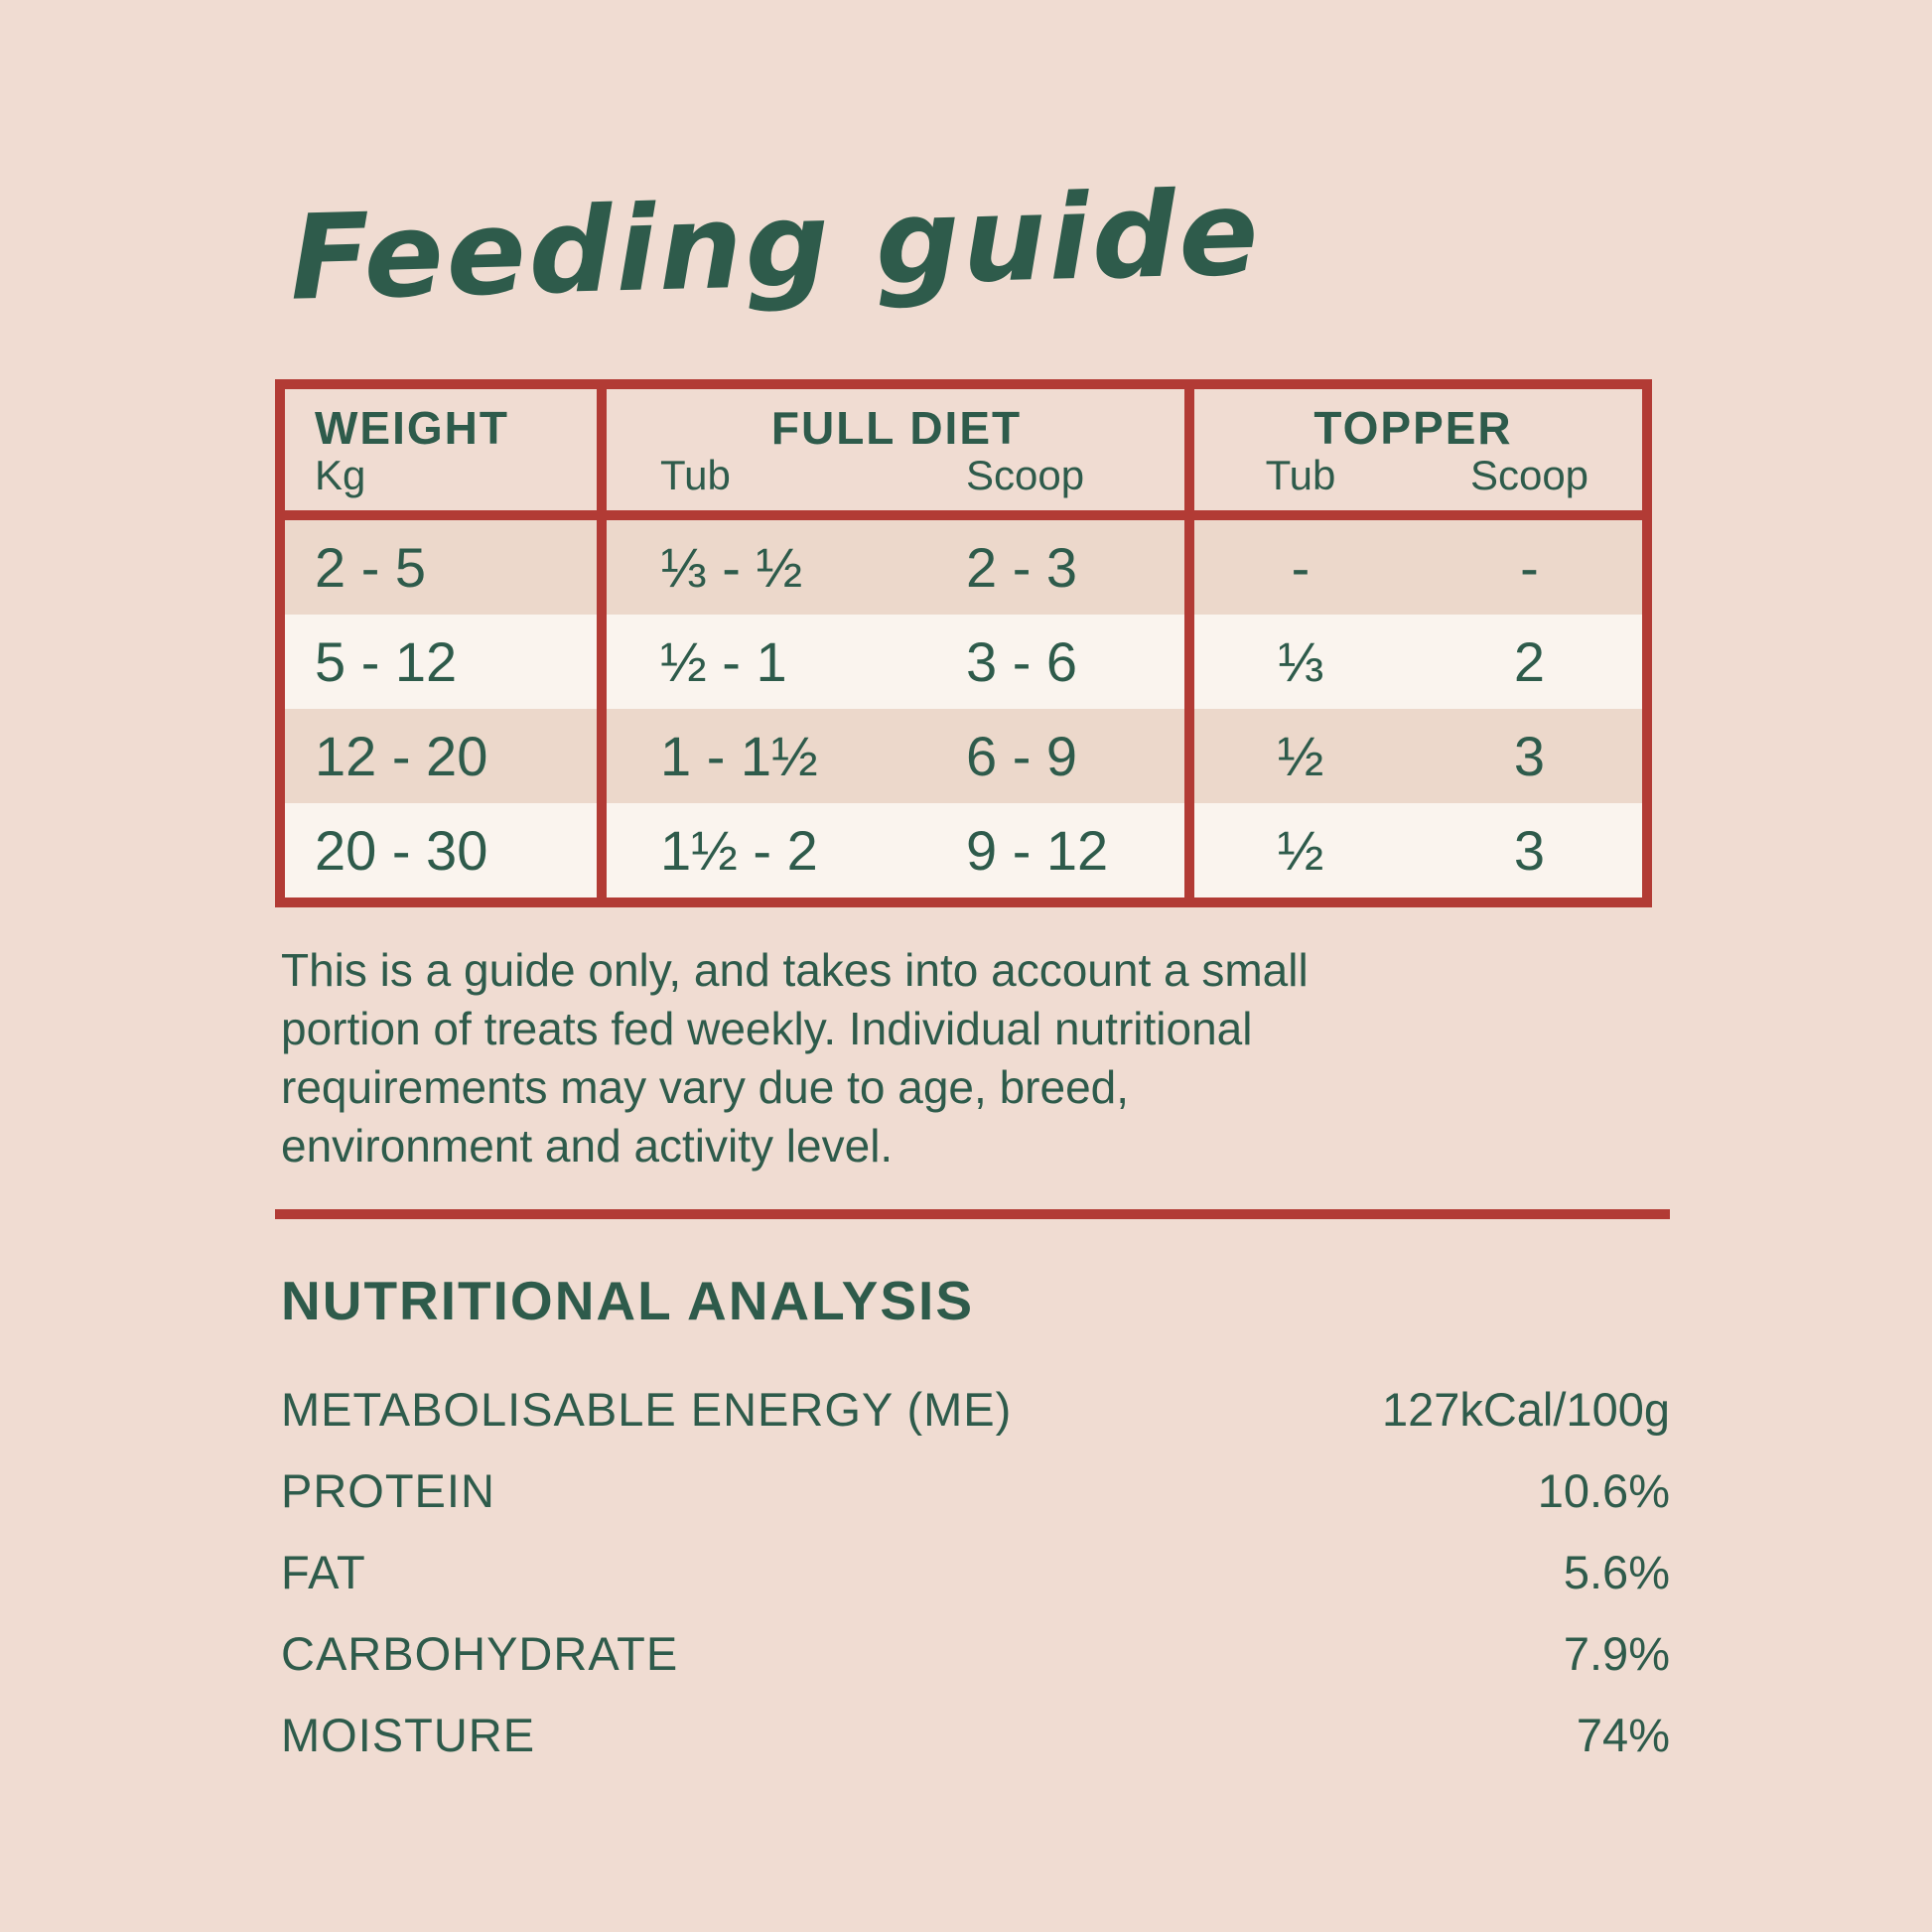  Describe the element at coordinates (1300, 475) in the screenshot. I see `subheader-topper-tub: Tub` at that location.